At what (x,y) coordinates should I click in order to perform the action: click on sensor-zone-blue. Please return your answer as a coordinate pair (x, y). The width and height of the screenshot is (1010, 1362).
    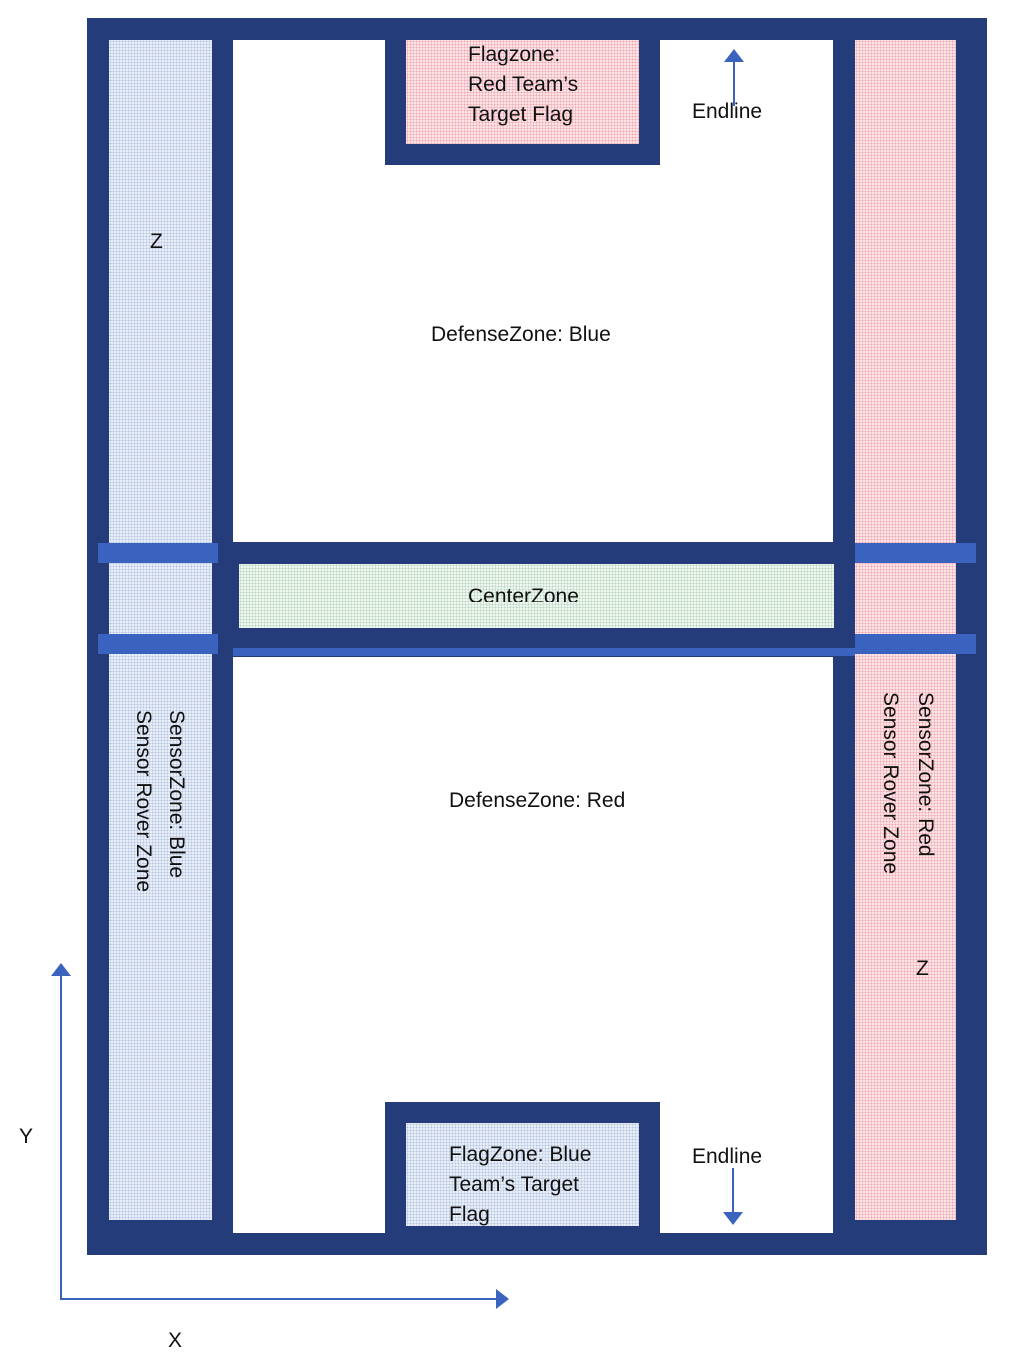
    Looking at the image, I should click on (160, 630).